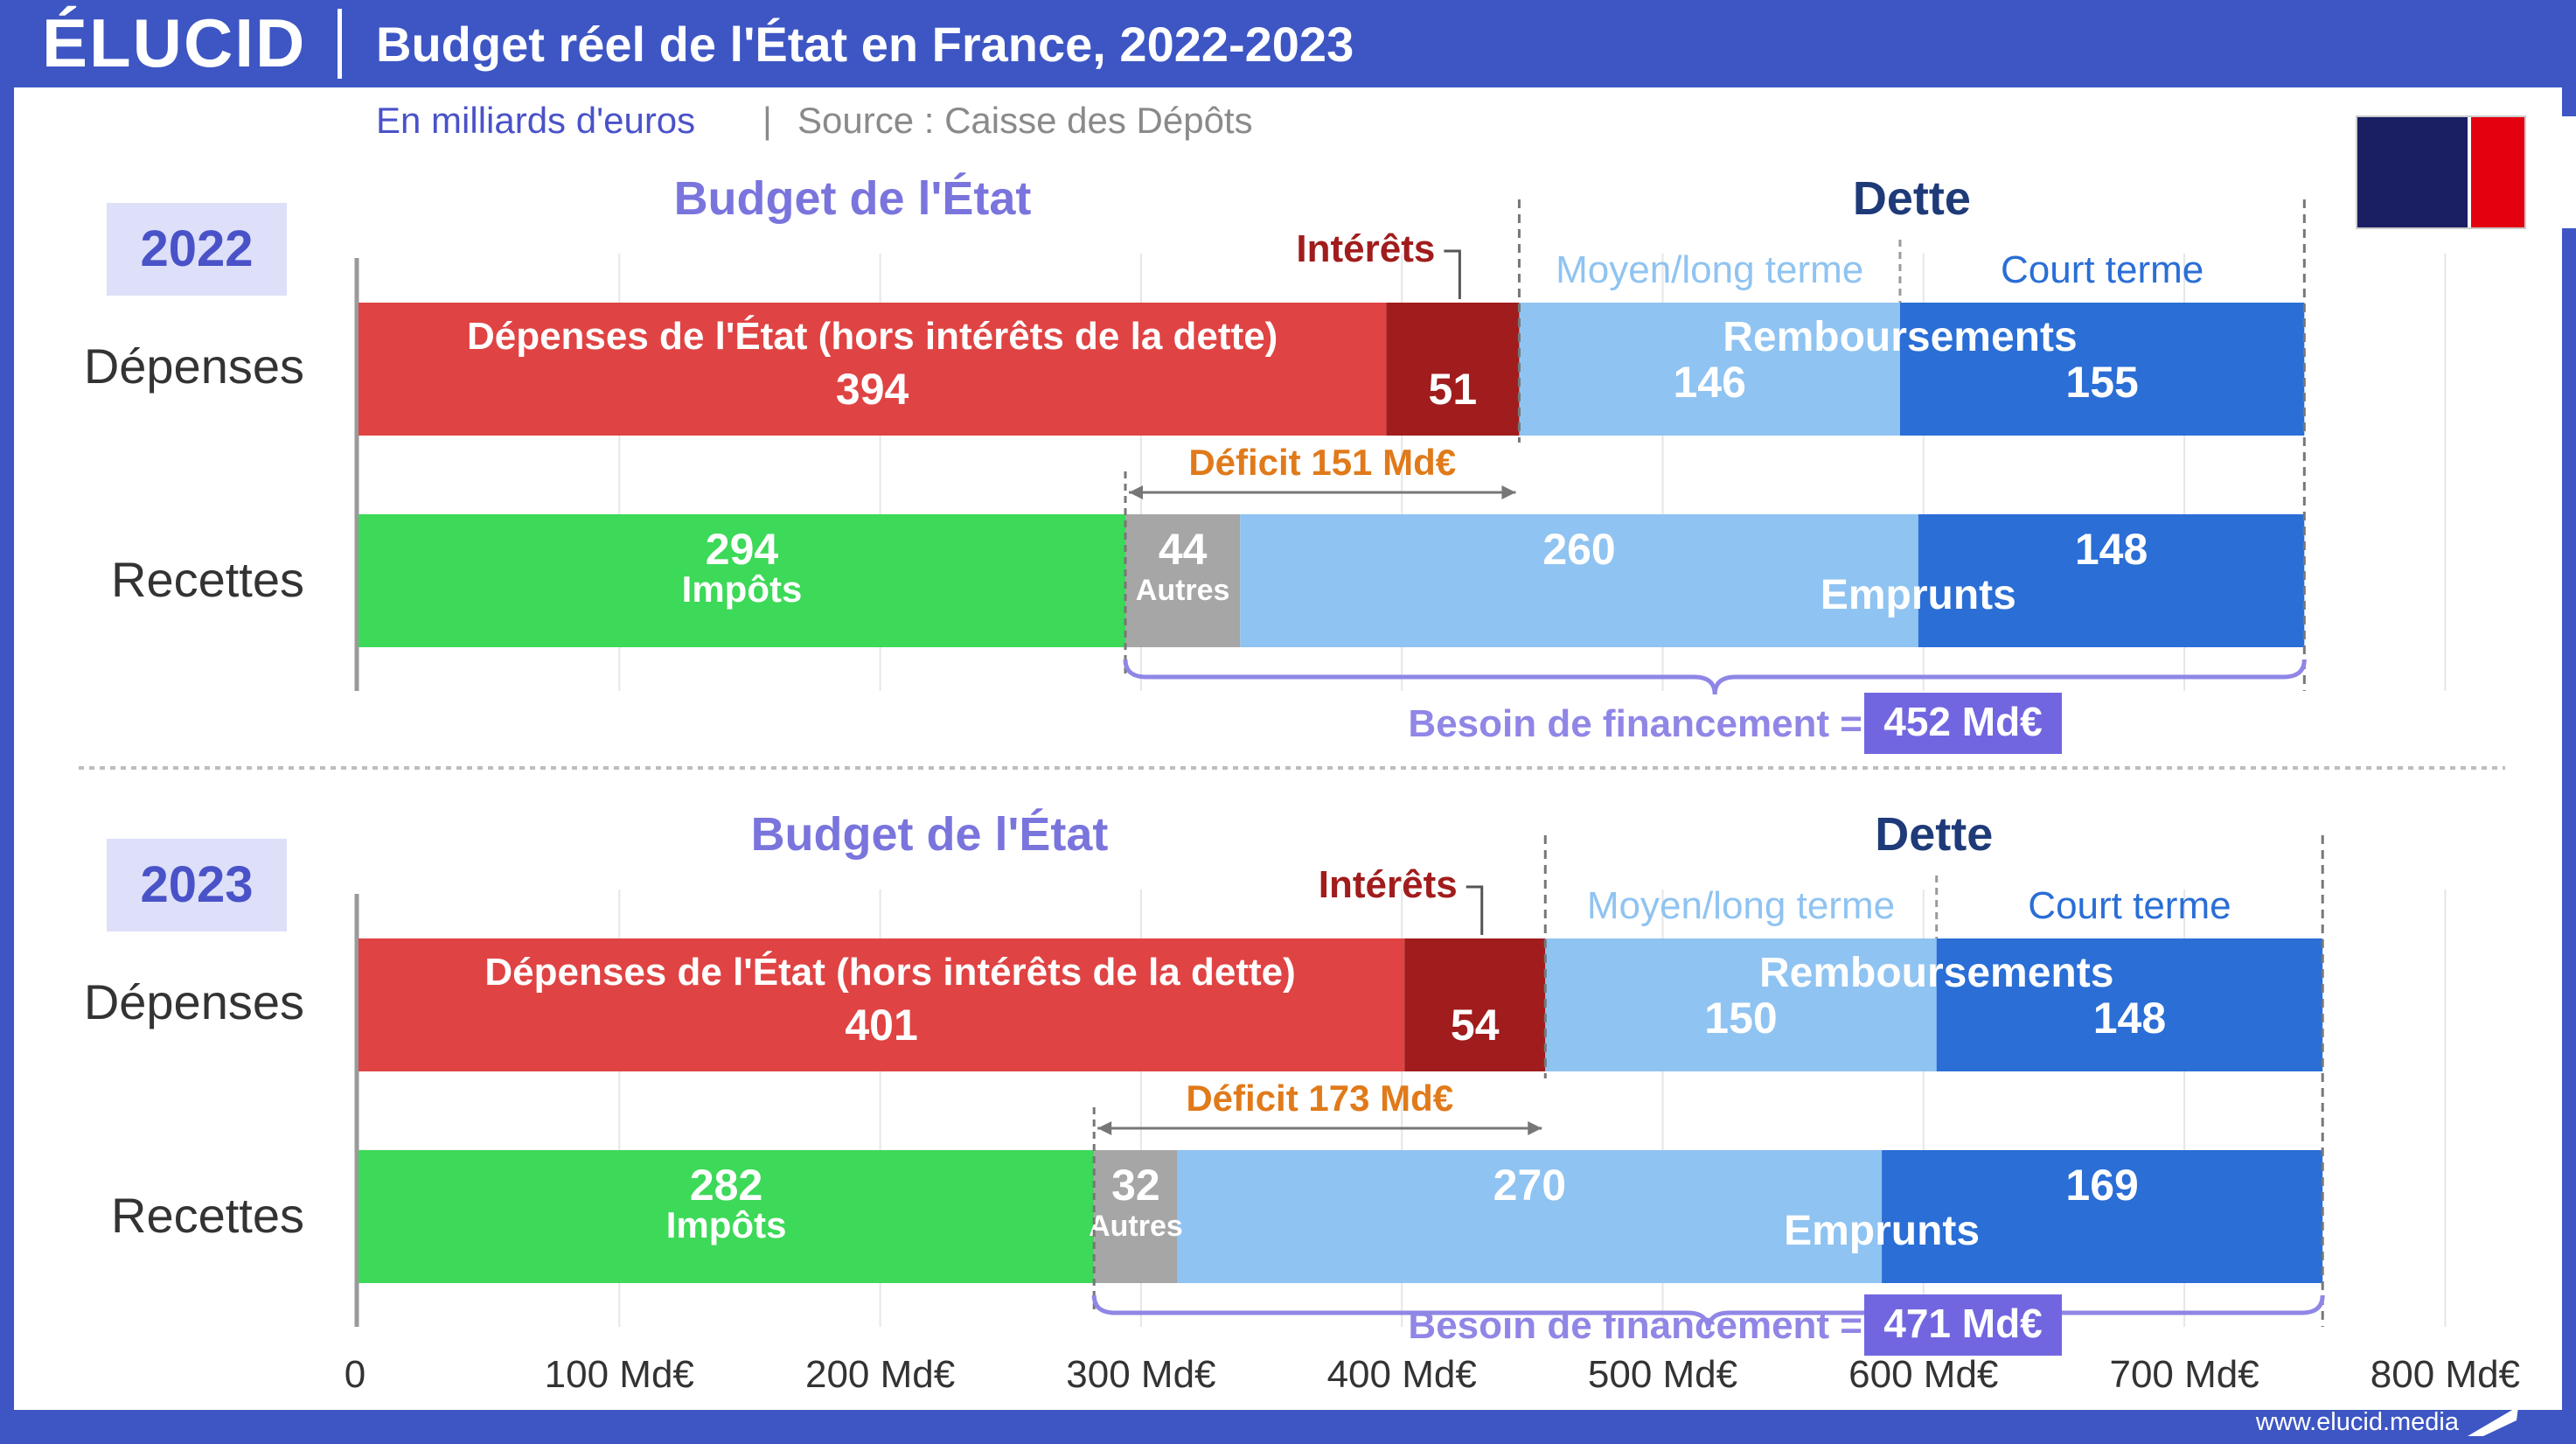 This screenshot has width=2576, height=1444. What do you see at coordinates (174, 42) in the screenshot?
I see `logo: ÉLUCID` at bounding box center [174, 42].